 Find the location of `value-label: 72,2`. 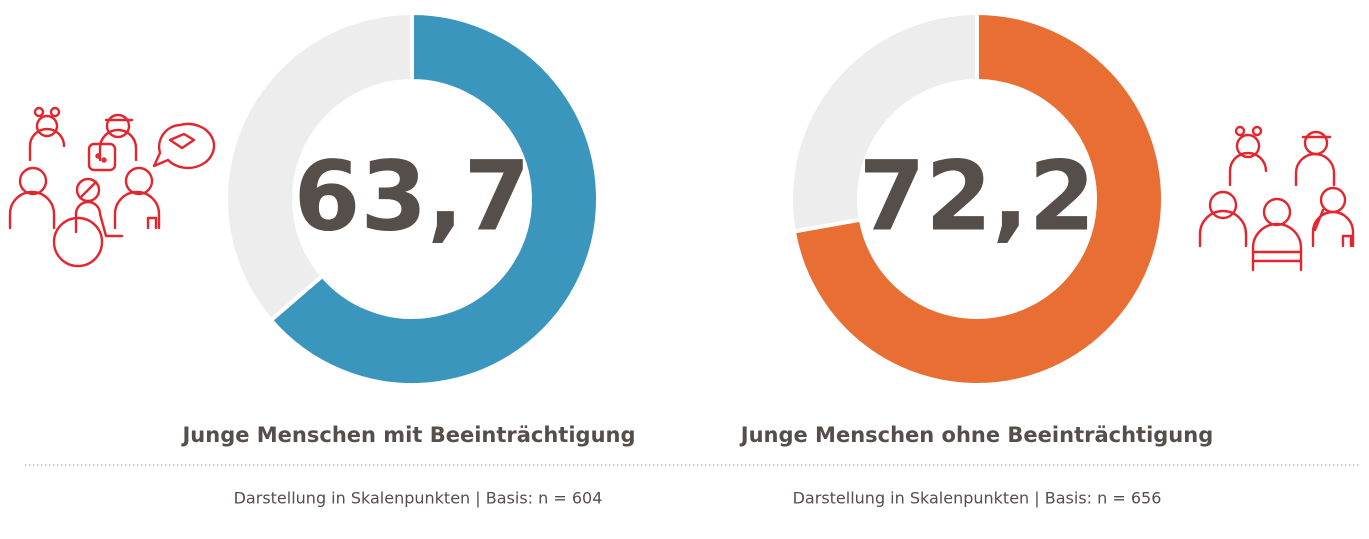

value-label: 72,2 is located at coordinates (977, 196).